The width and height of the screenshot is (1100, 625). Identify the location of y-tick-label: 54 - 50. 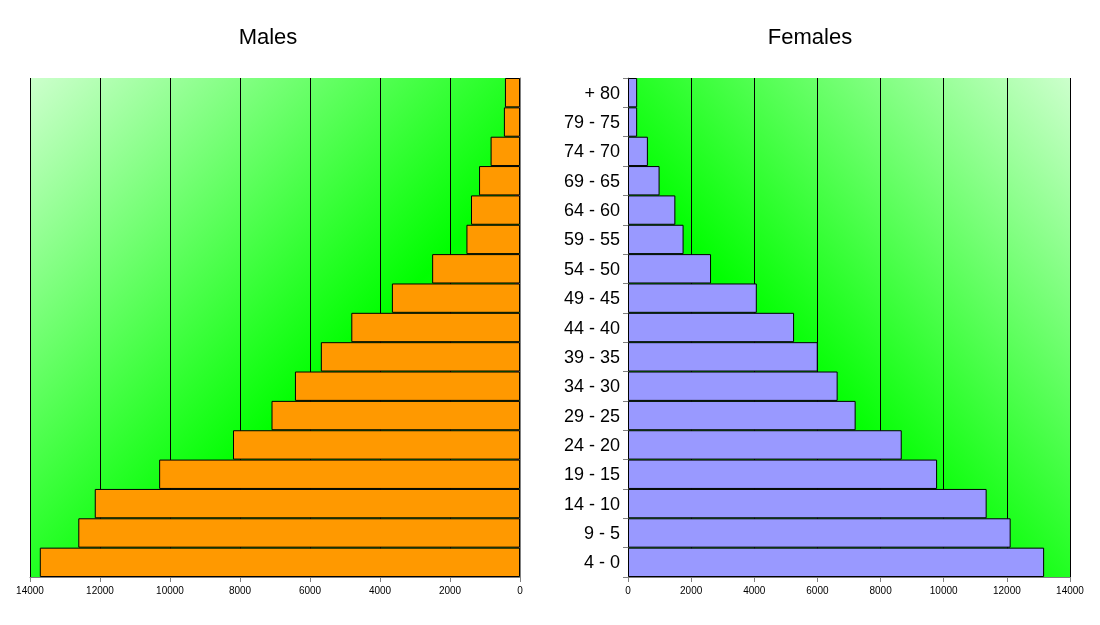
(591, 268).